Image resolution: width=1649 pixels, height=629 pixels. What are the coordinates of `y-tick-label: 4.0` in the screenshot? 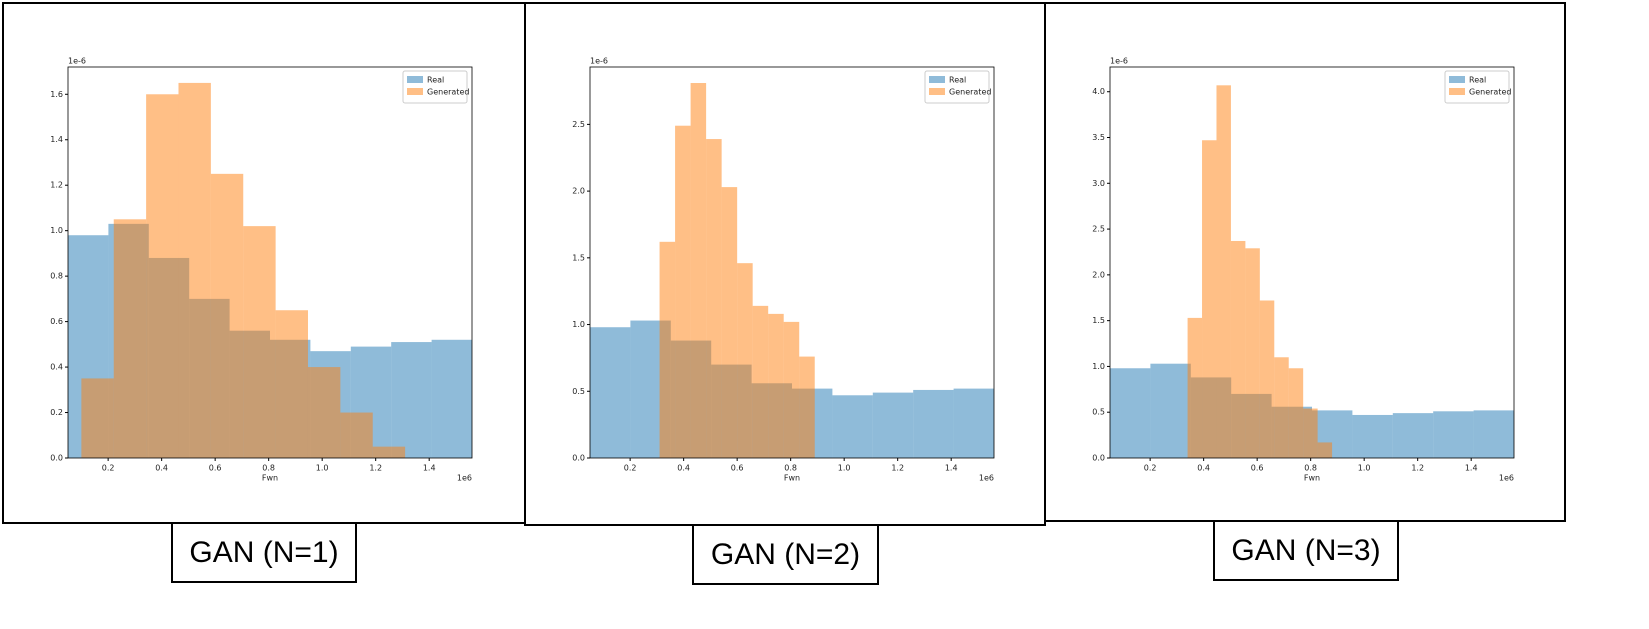 It's located at (1098, 91).